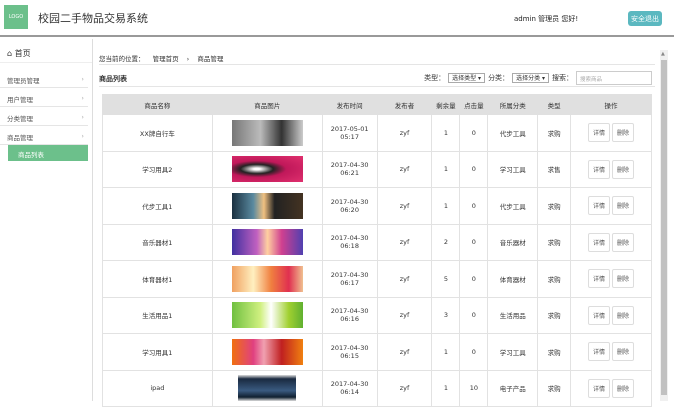 The image size is (674, 407). Describe the element at coordinates (349, 355) in the screenshot. I see `publish-time: 06:15` at that location.